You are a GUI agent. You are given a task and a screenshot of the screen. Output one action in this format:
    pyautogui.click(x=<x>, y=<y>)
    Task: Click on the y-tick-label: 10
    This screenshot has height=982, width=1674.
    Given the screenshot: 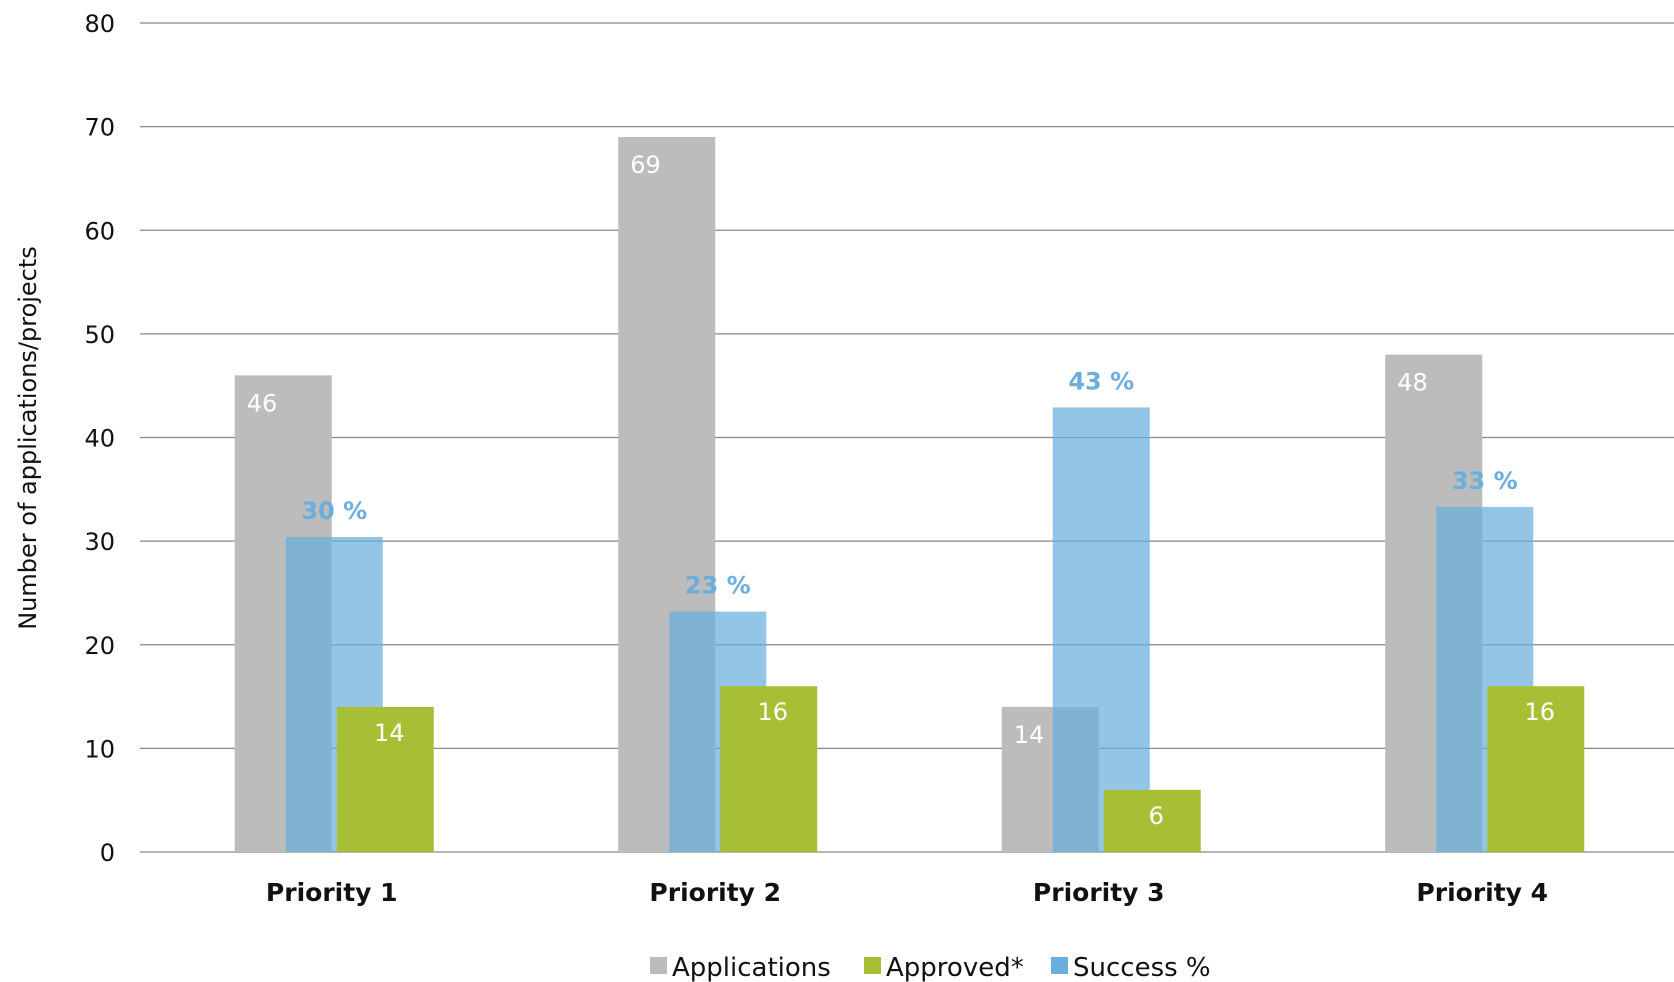 What is the action you would take?
    pyautogui.click(x=99, y=749)
    